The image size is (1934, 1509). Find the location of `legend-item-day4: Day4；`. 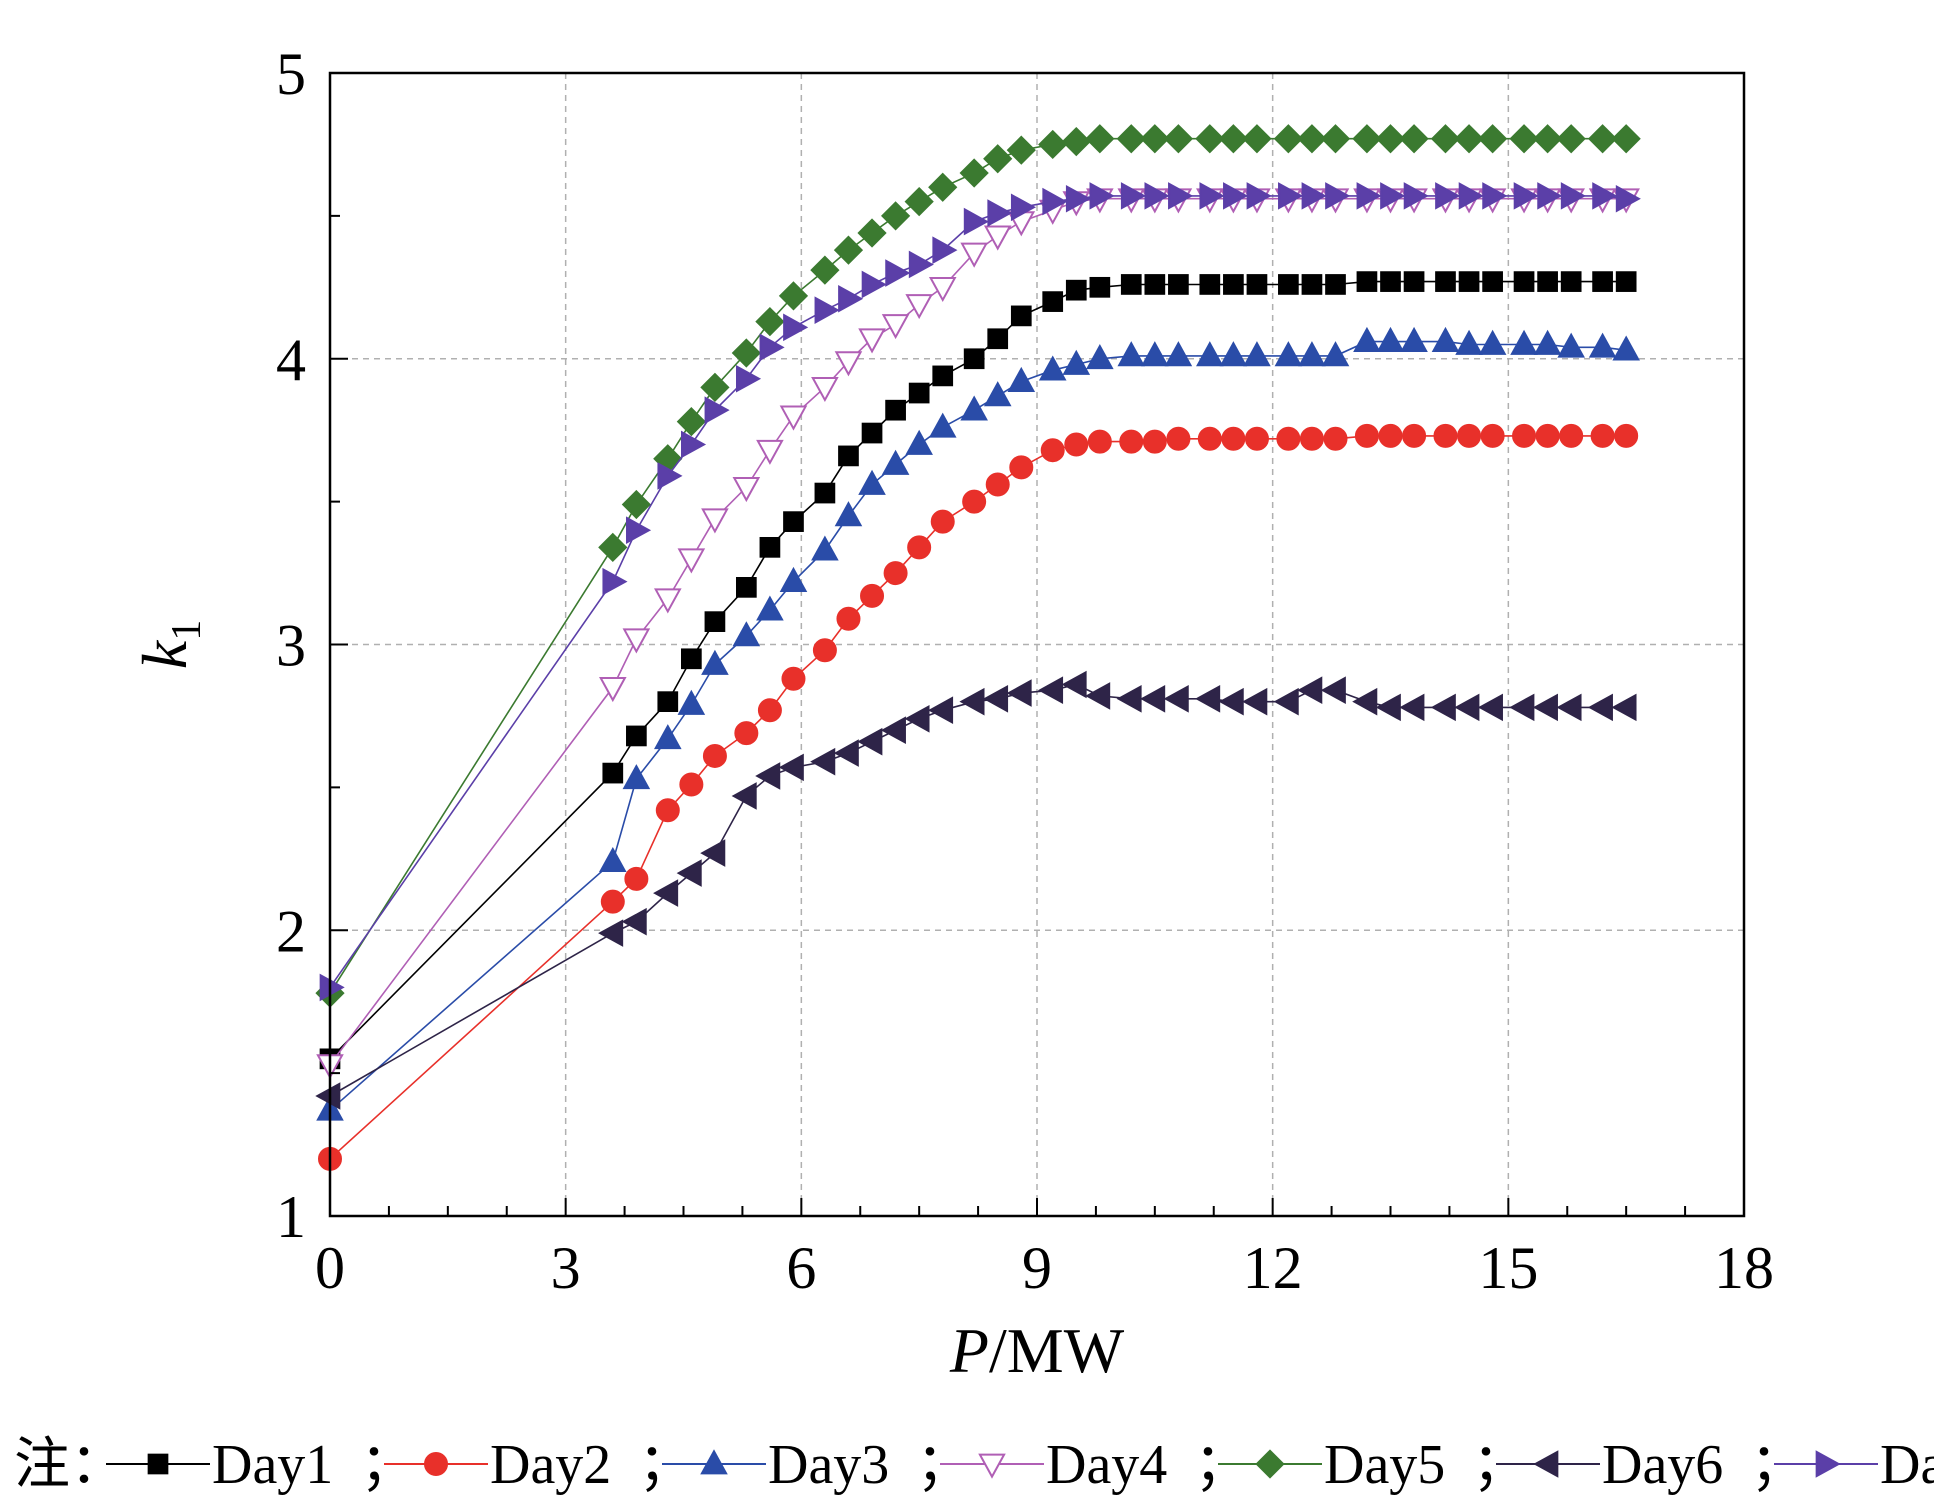

legend-item-day4: Day4； is located at coordinates (1095, 1465).